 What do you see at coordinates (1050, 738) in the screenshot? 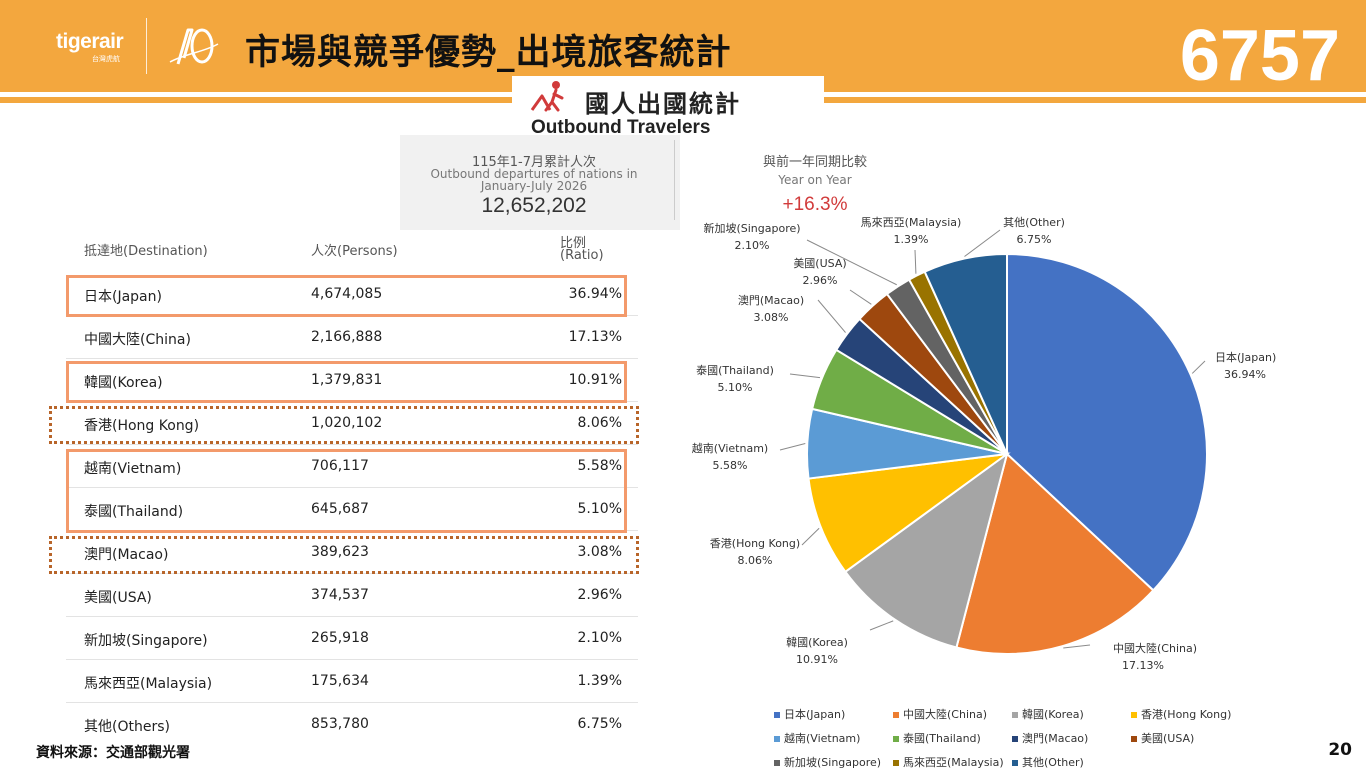
I see `legend-item: 澳門(Macao)` at bounding box center [1050, 738].